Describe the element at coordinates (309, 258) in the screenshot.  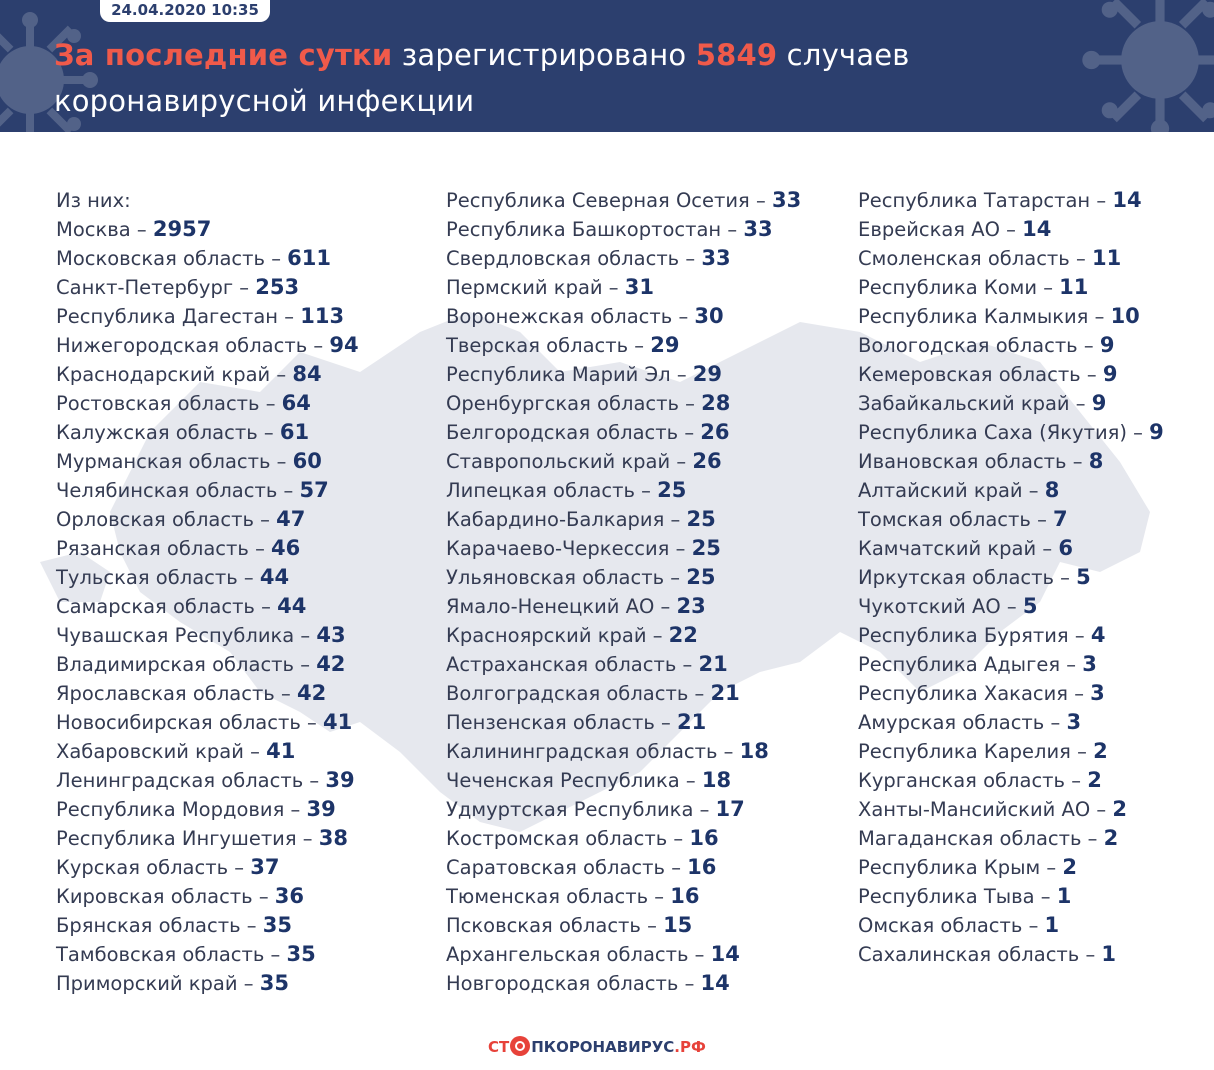
I see `case-count: 611` at that location.